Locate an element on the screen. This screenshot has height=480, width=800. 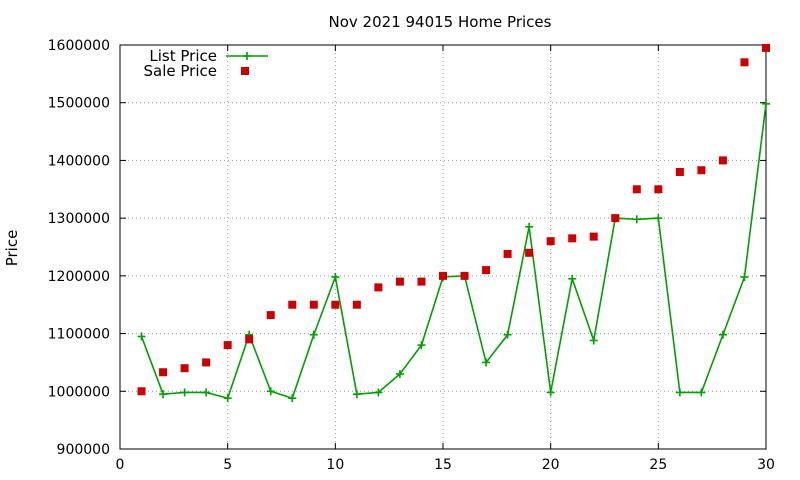
y-tick-label: 900000 is located at coordinates (83, 450).